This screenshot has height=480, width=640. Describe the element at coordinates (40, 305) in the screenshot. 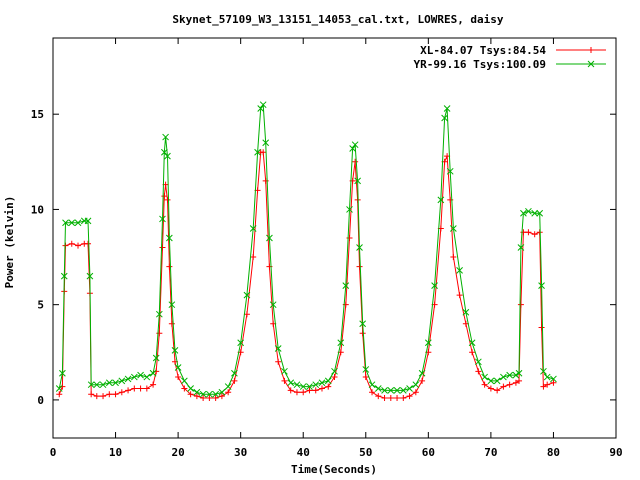

I see `y-tick-label: 5` at that location.